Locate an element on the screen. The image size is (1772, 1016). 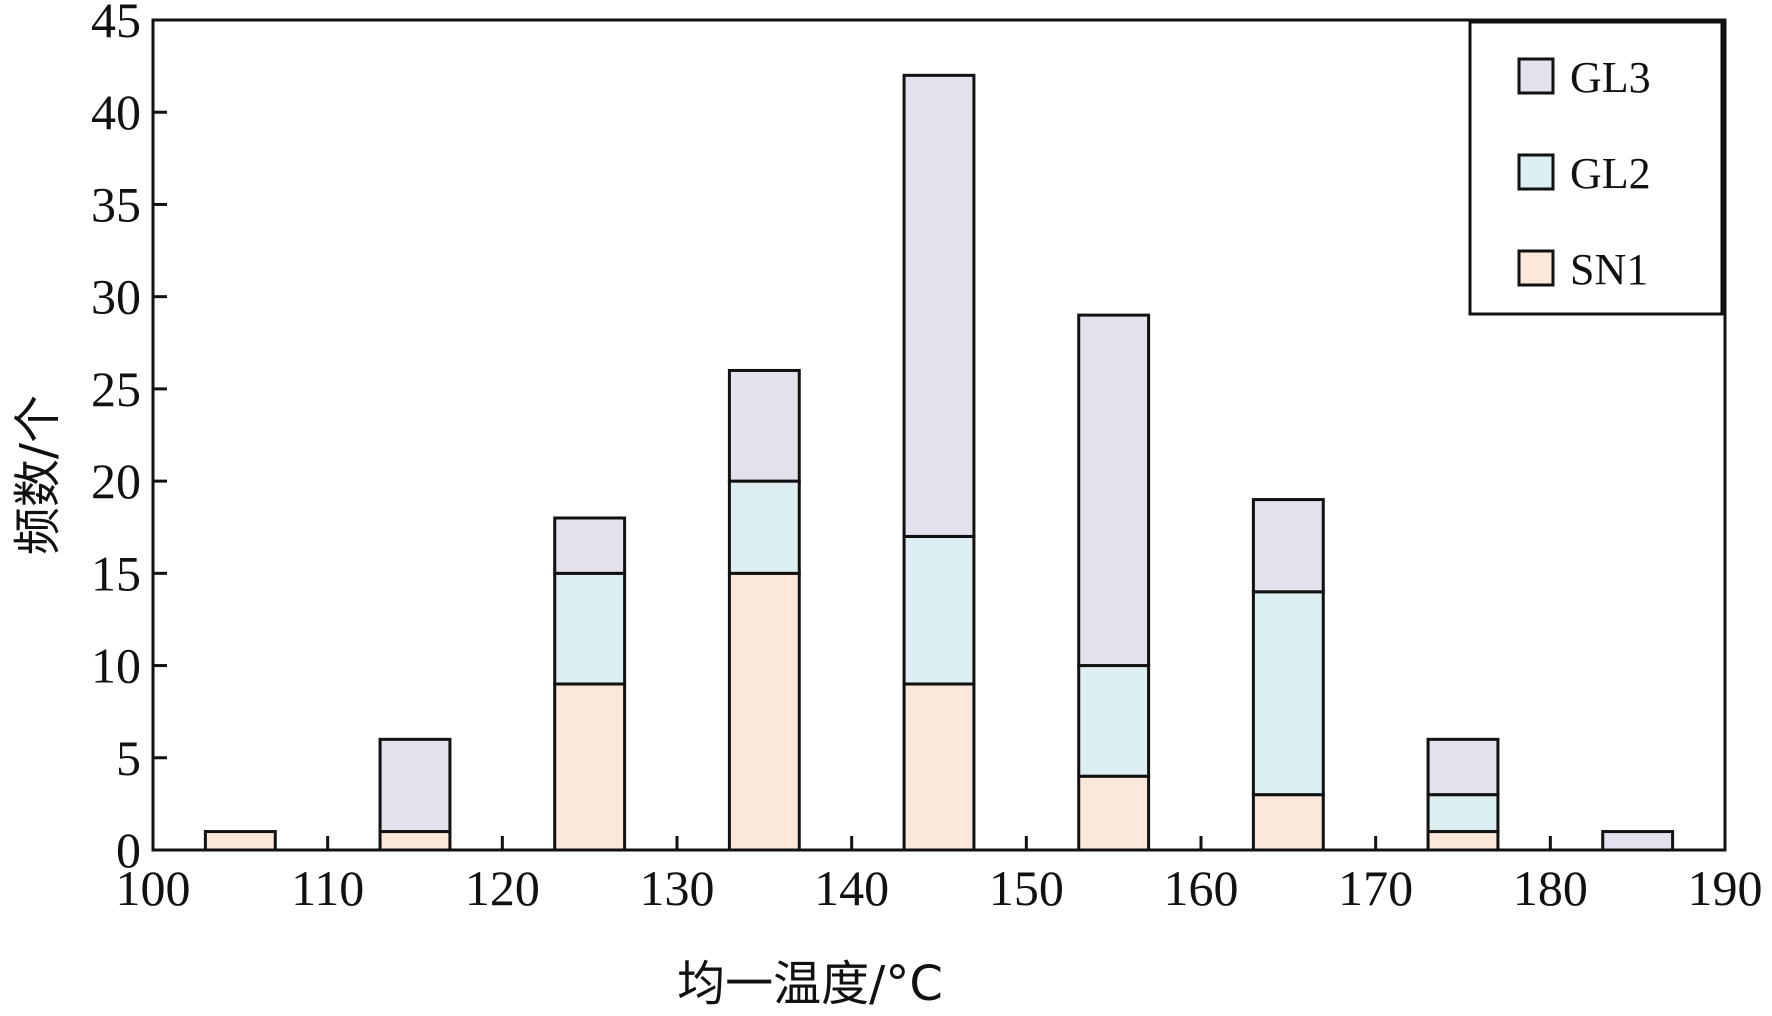
y-tick-label: 35 is located at coordinates (116, 204).